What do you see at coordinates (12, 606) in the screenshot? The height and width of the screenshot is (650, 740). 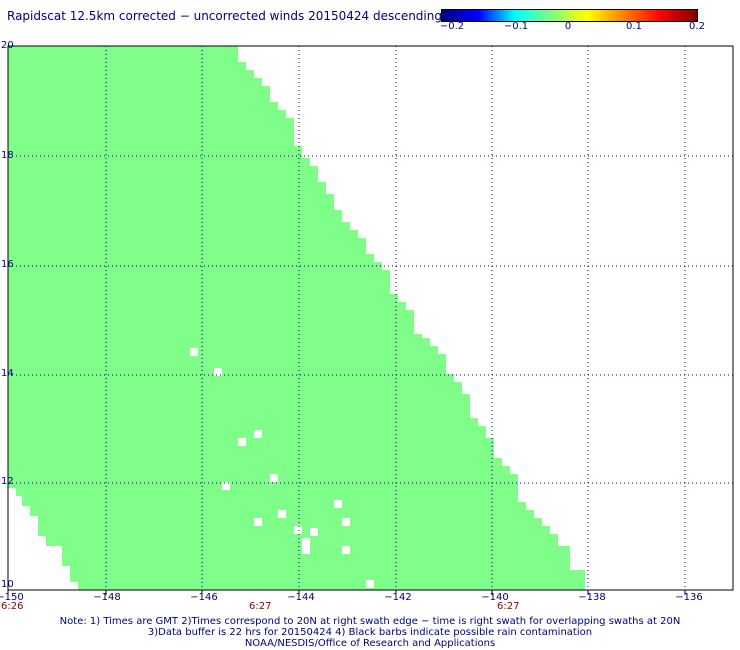 I see `pass-time: 6:26` at bounding box center [12, 606].